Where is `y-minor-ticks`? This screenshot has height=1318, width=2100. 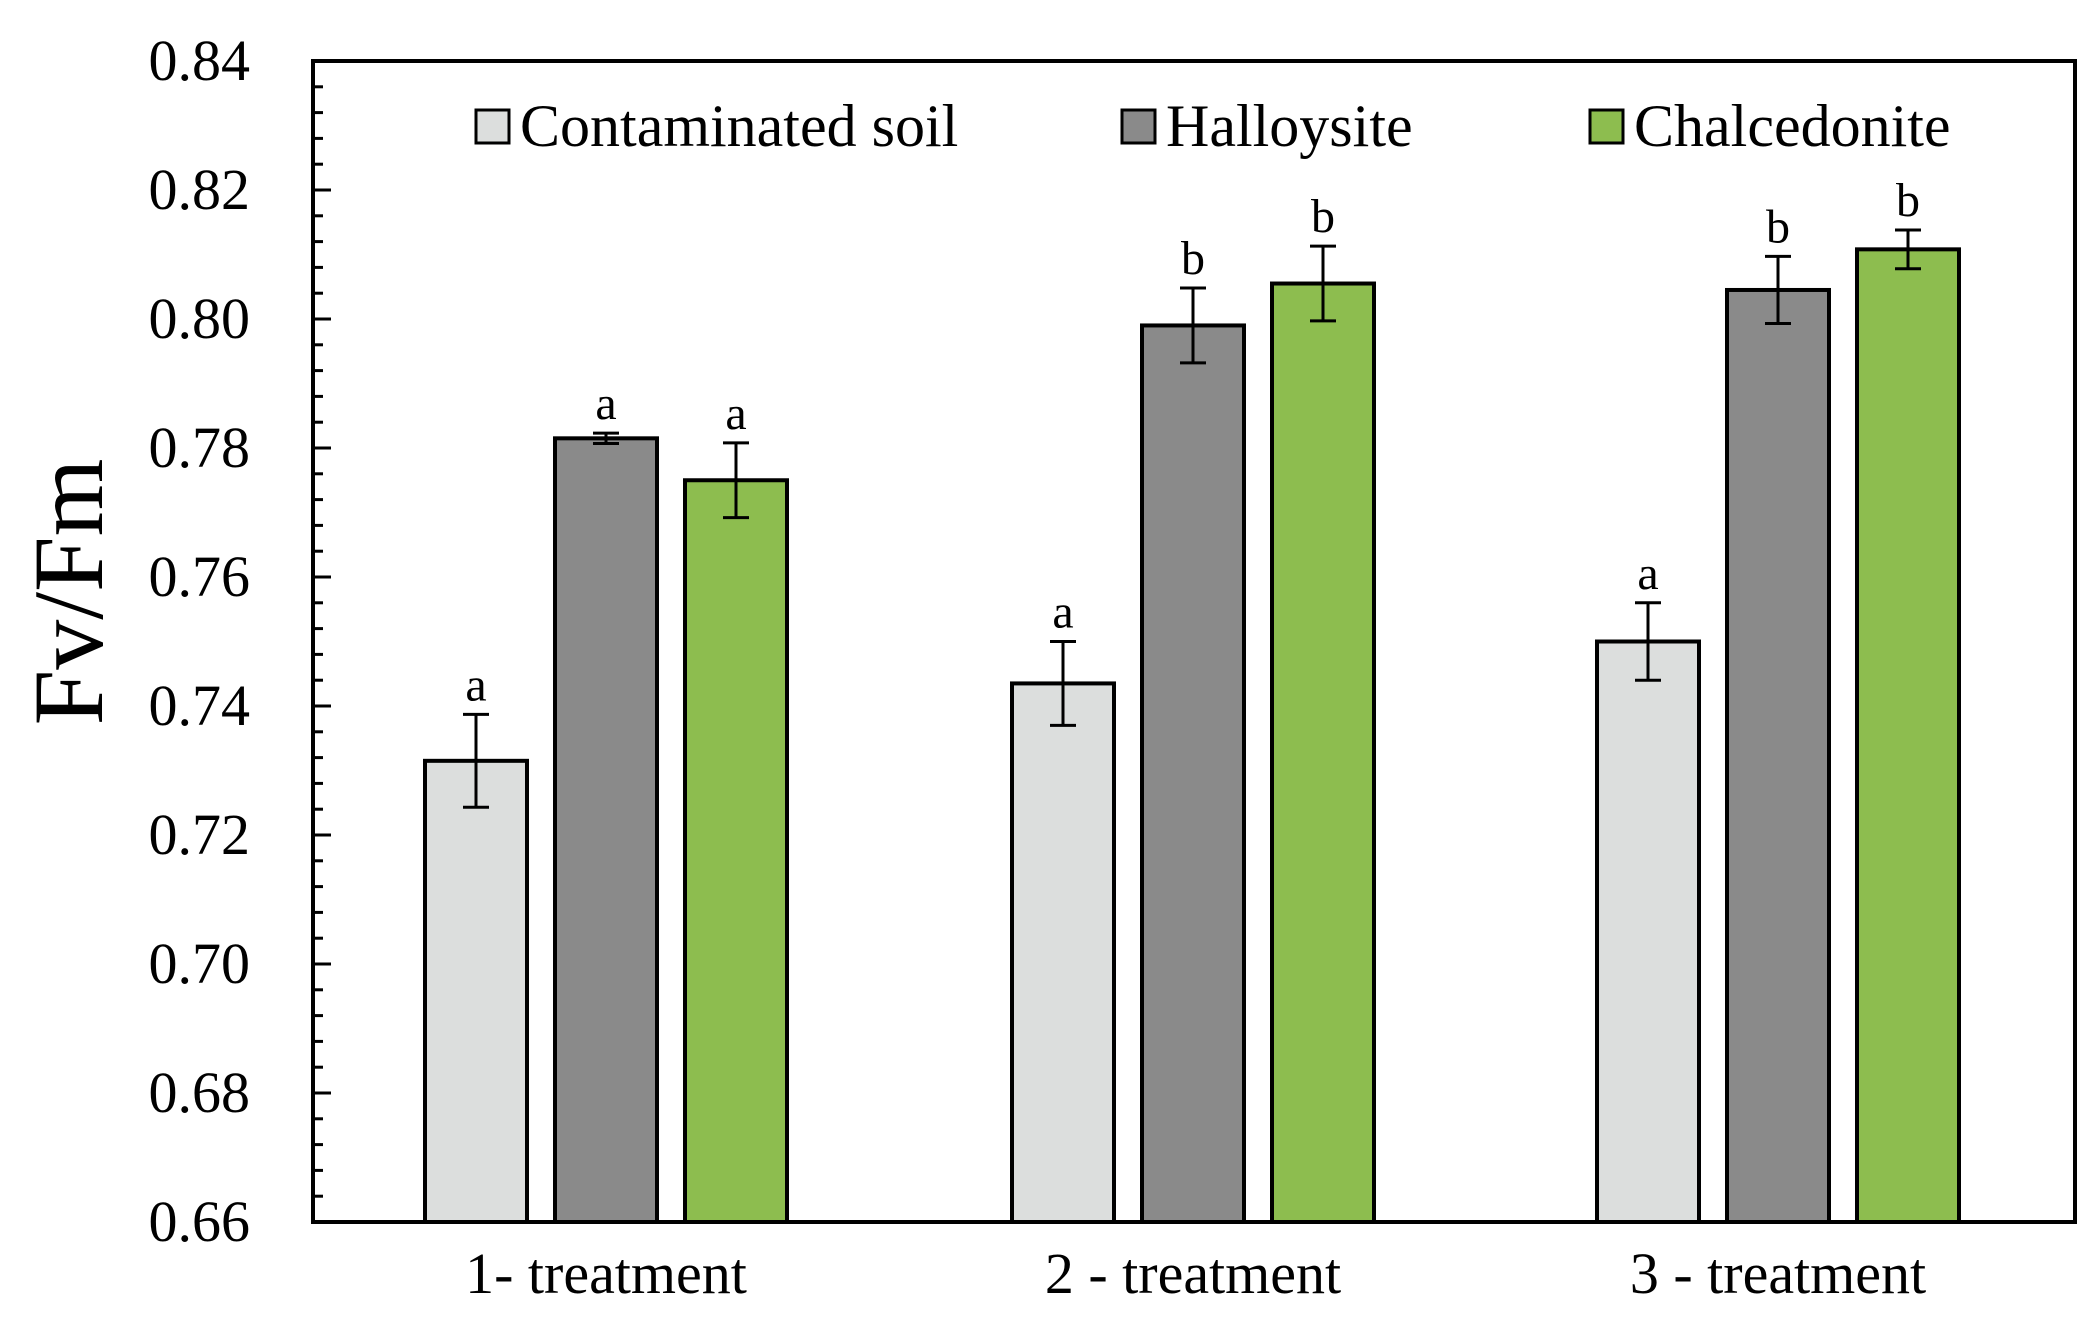
y-minor-ticks is located at coordinates (318, 641).